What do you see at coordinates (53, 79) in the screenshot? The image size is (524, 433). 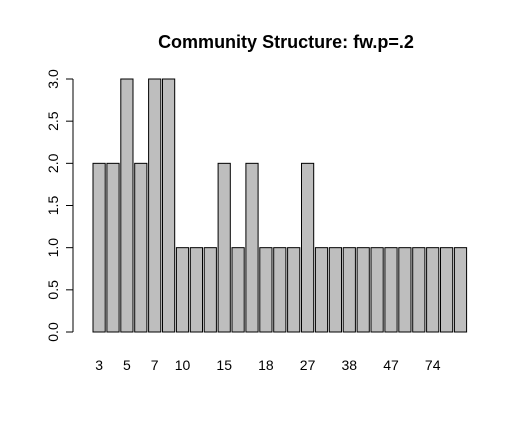 I see `y-tick-label: 3.0` at bounding box center [53, 79].